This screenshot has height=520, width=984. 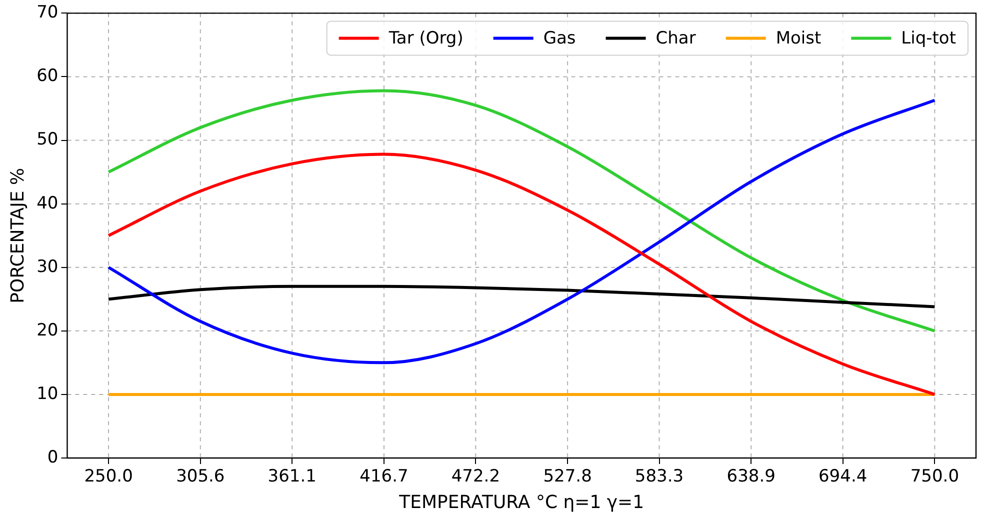 What do you see at coordinates (47, 203) in the screenshot?
I see `y-tick-label: 40` at bounding box center [47, 203].